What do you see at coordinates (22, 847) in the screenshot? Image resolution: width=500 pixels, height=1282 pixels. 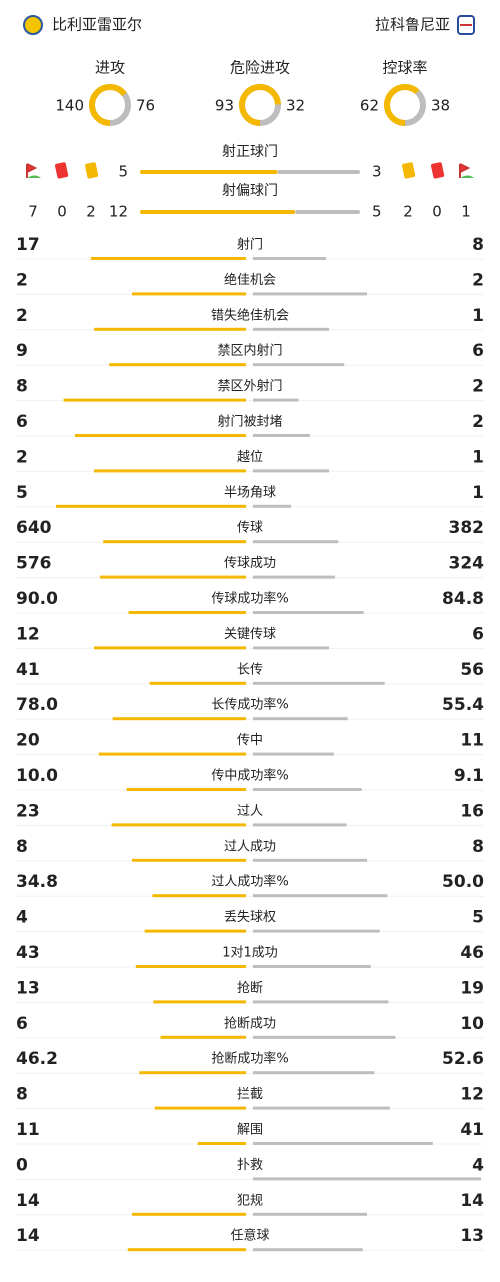 I see `home-value: 8` at bounding box center [22, 847].